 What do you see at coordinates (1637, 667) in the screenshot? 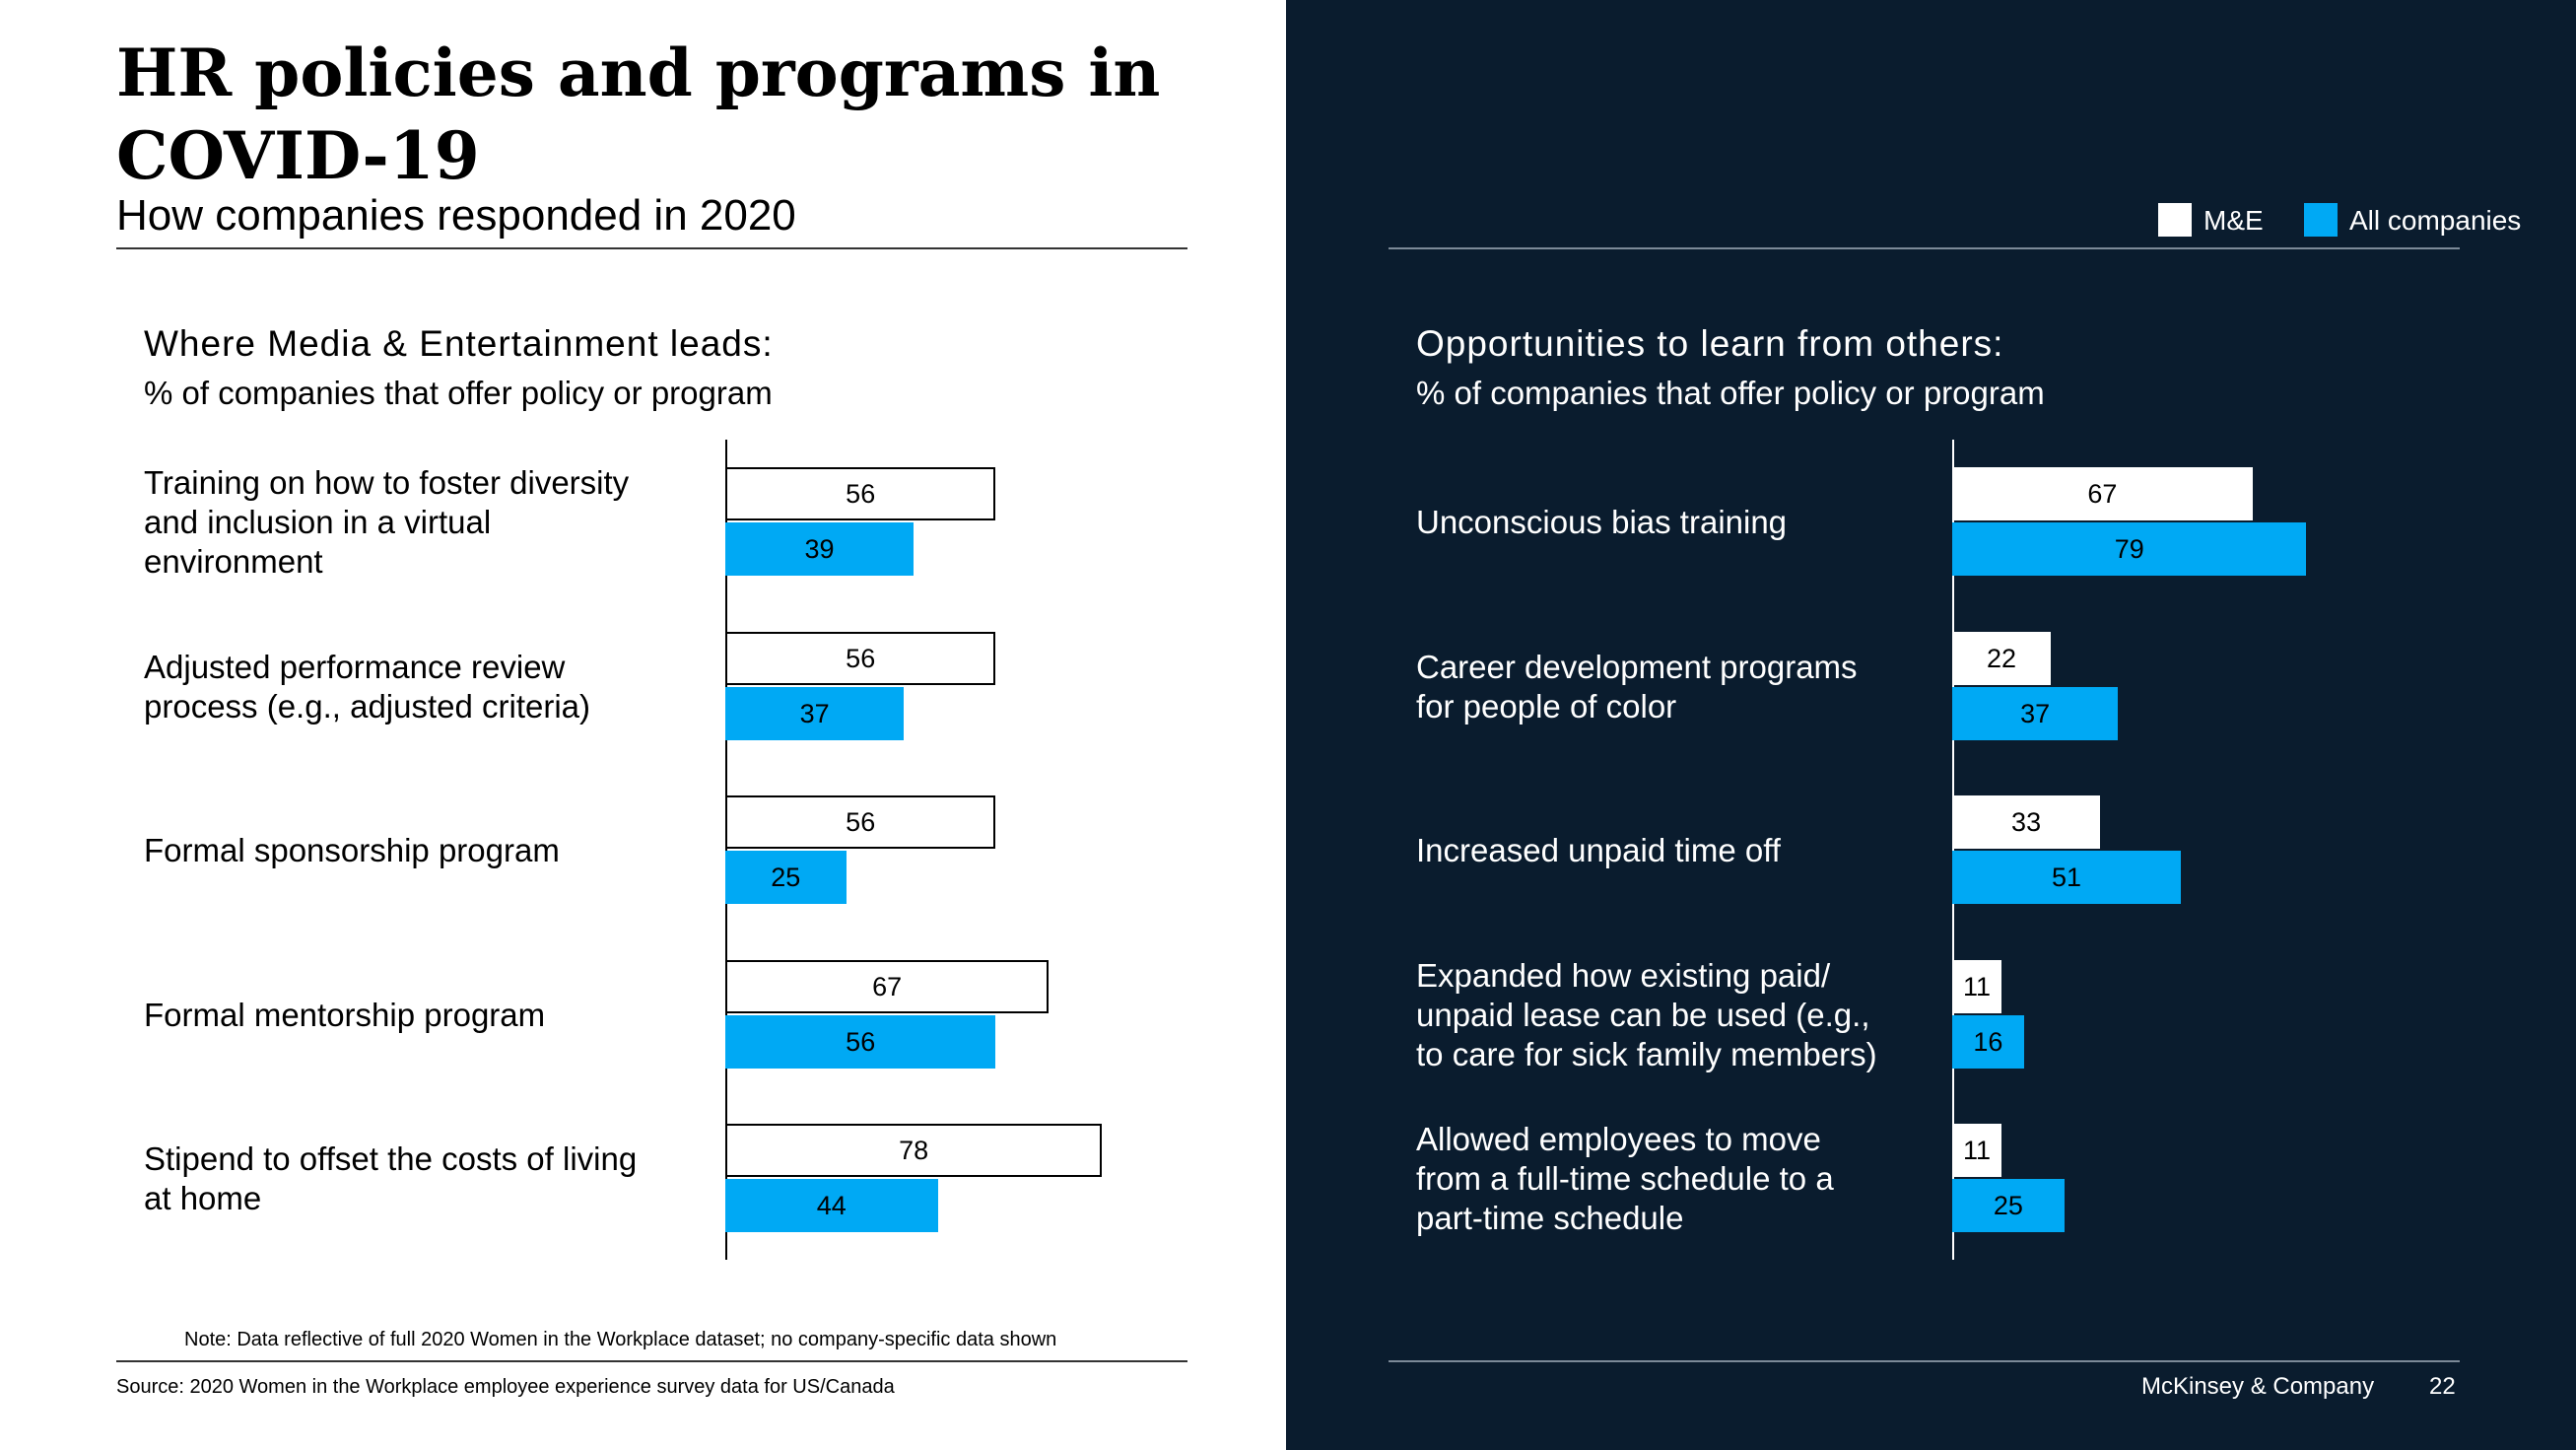
I see `category-label-line: Career development programs` at bounding box center [1637, 667].